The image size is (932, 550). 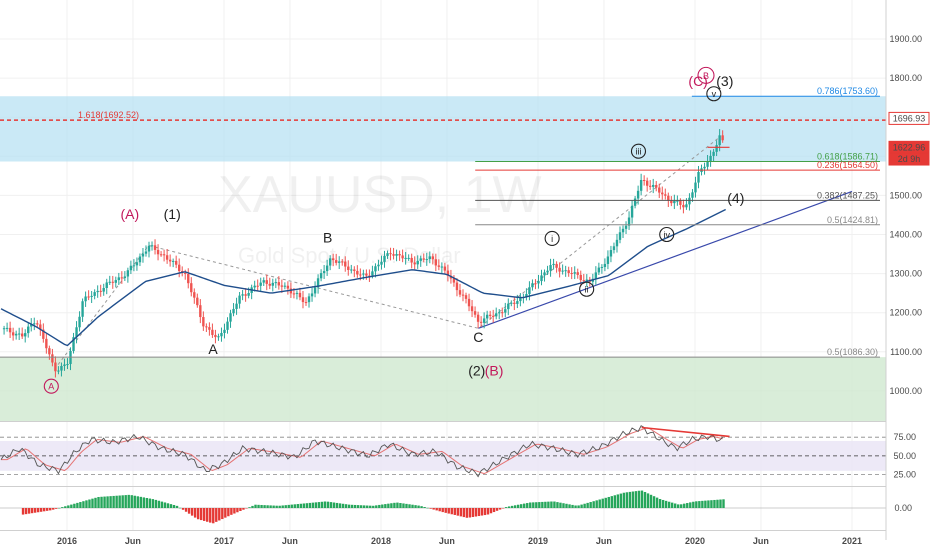 I want to click on wave-circle-label: i, so click(x=552, y=239).